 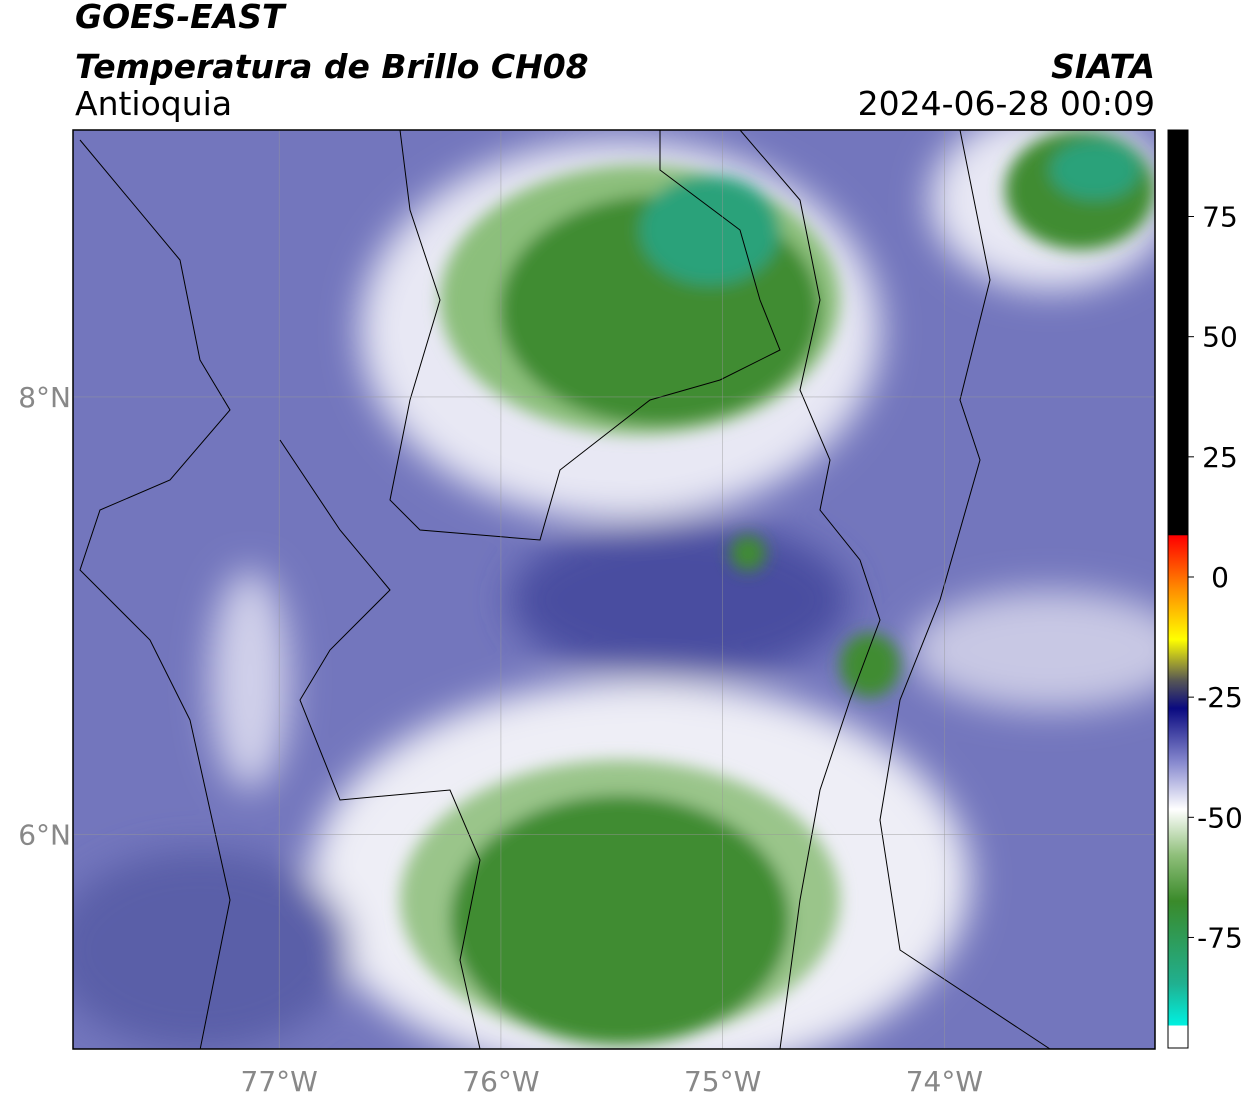 I want to click on colorbar-tick-label: -50, so click(x=1220, y=817).